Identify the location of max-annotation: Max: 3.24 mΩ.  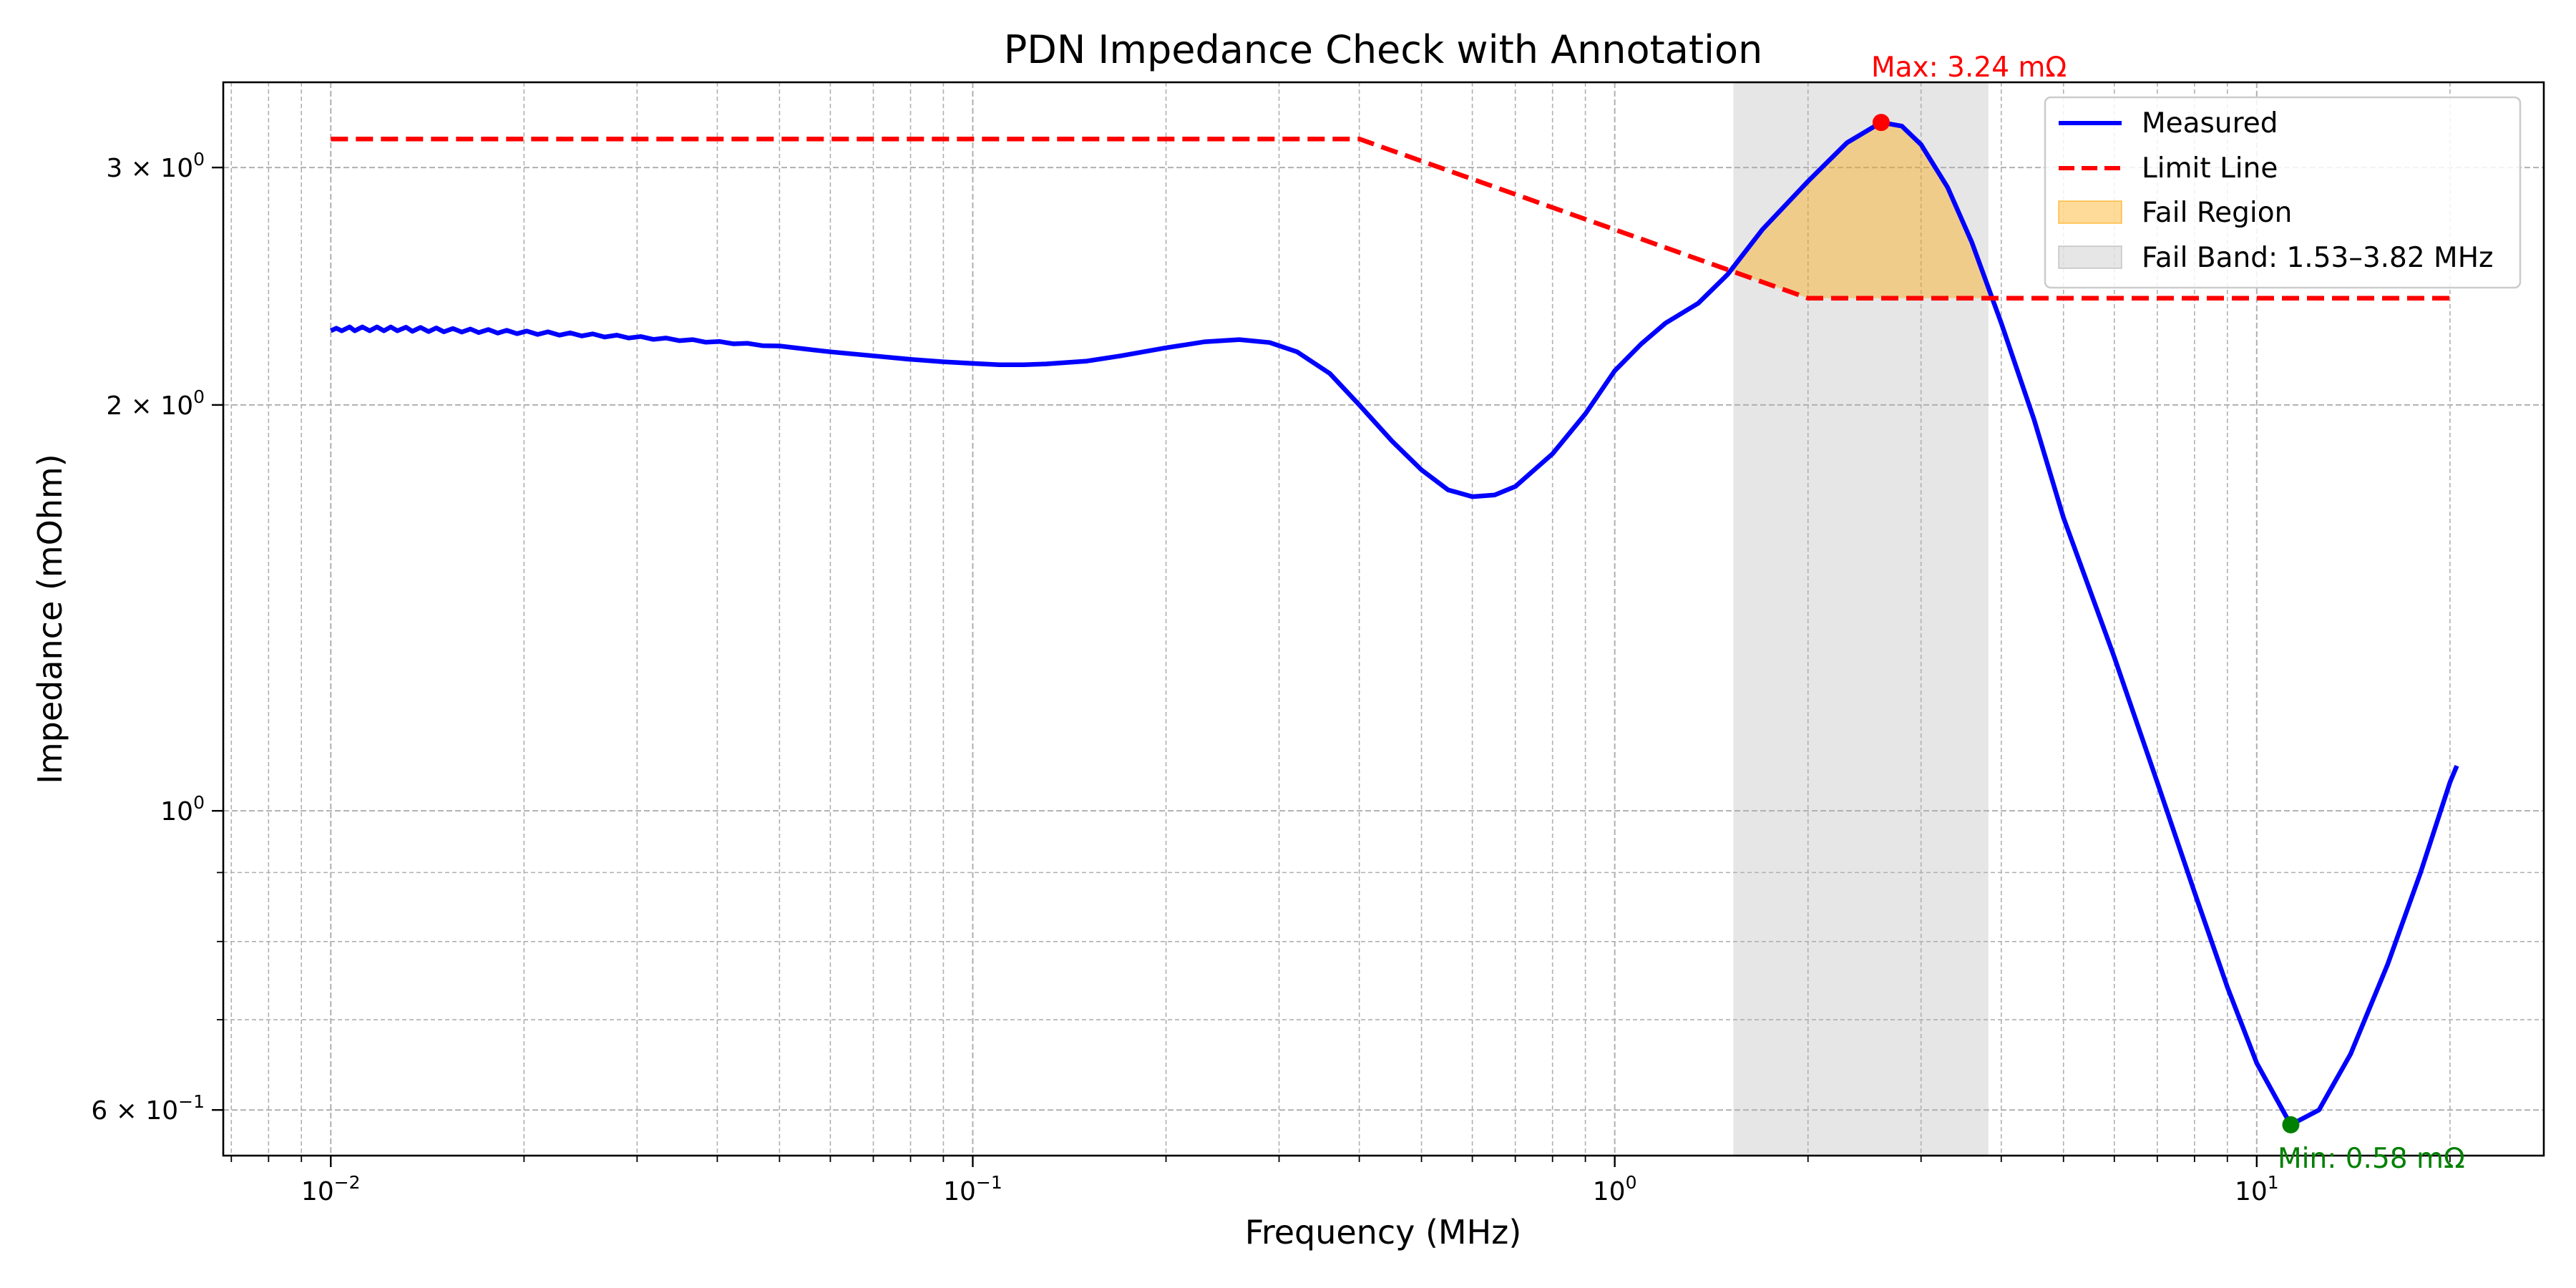
(1969, 68).